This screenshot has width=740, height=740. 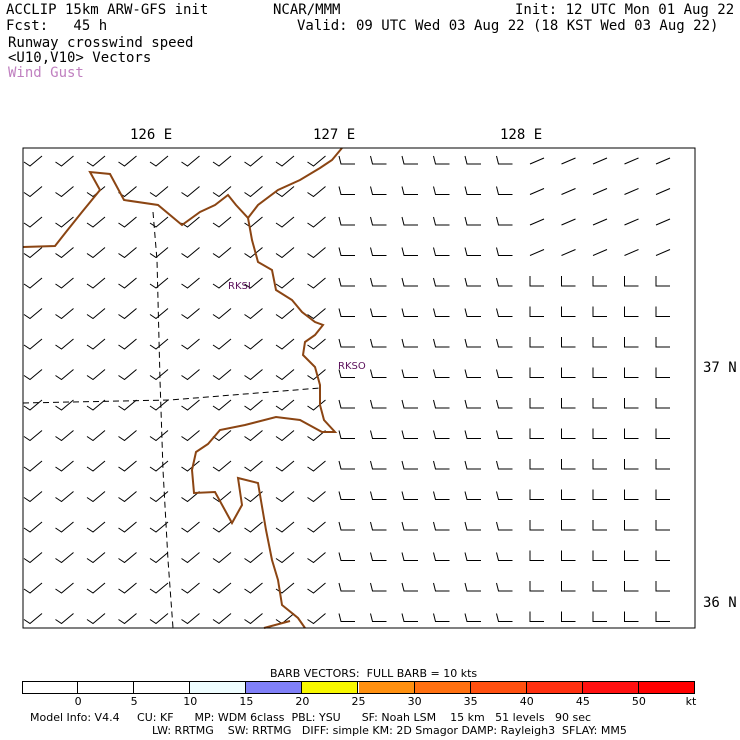 What do you see at coordinates (246, 701) in the screenshot?
I see `colorbar-tick-label: 15` at bounding box center [246, 701].